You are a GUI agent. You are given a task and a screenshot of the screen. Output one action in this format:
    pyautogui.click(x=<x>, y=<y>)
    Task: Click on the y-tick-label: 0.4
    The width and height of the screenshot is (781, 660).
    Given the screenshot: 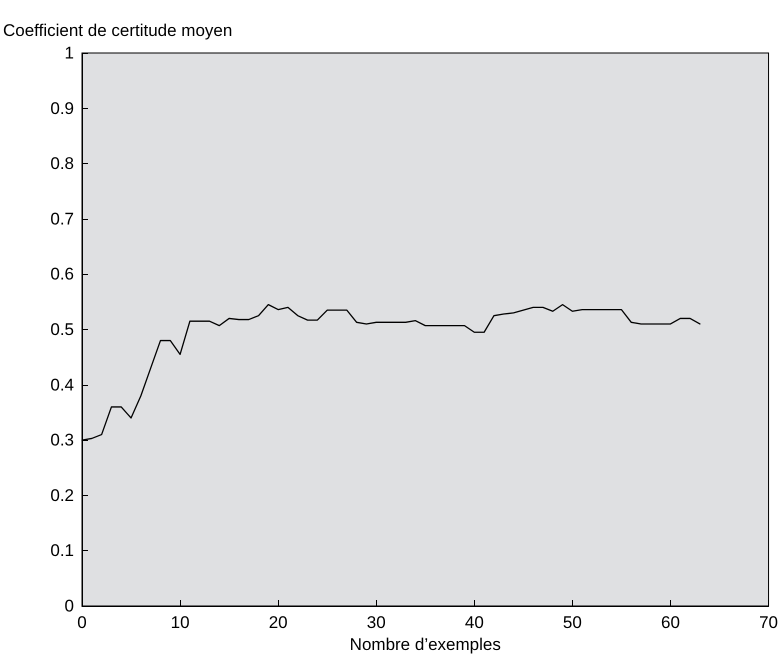 What is the action you would take?
    pyautogui.click(x=62, y=384)
    